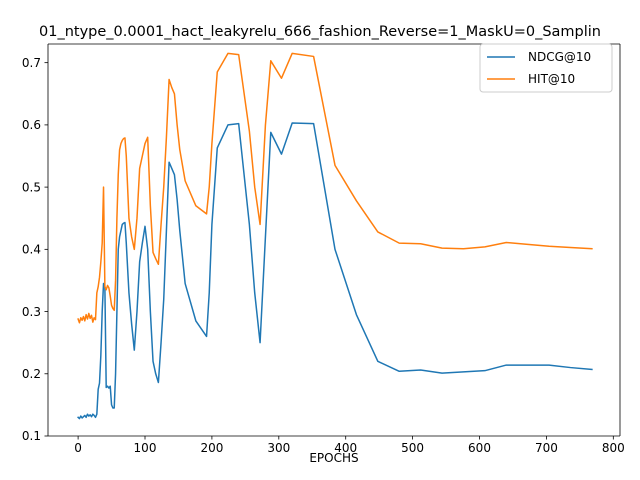 The image size is (640, 480). I want to click on legend-box, so click(546, 68).